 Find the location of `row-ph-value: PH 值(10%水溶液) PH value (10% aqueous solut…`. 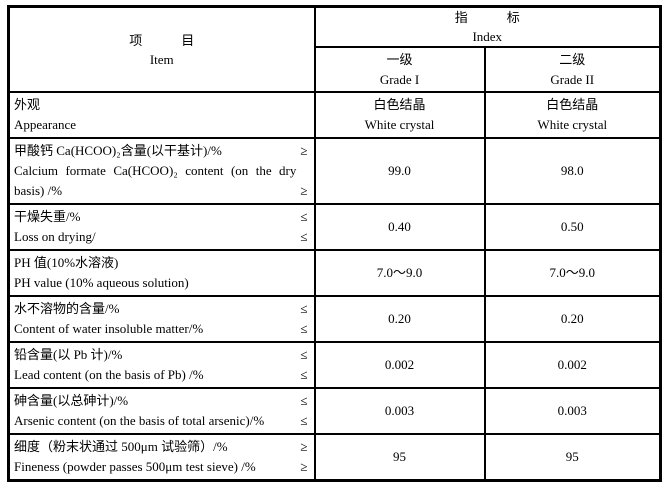

row-ph-value: PH 值(10%水溶液) PH value (10% aqueous solut… is located at coordinates (334, 273).